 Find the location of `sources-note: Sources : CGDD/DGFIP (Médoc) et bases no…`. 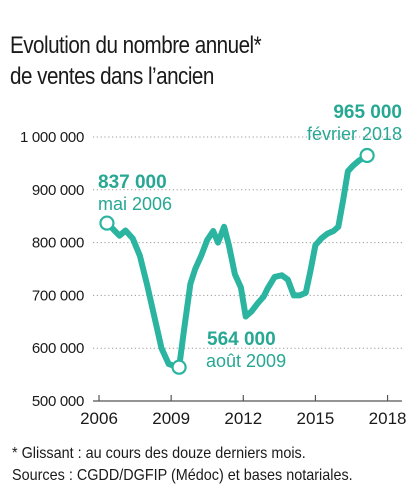

sources-note: Sources : CGDD/DGFIP (Médoc) et bases no… is located at coordinates (182, 475).